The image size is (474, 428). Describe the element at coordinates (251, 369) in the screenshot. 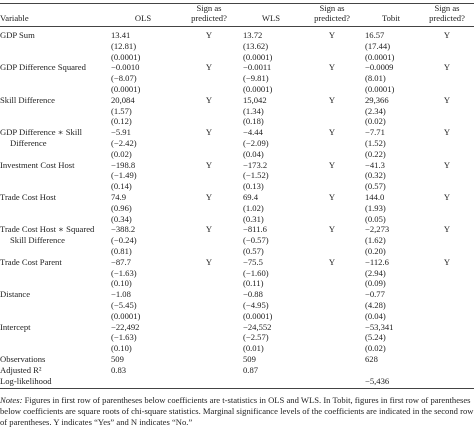

I see `cell-line: 0.87` at that location.